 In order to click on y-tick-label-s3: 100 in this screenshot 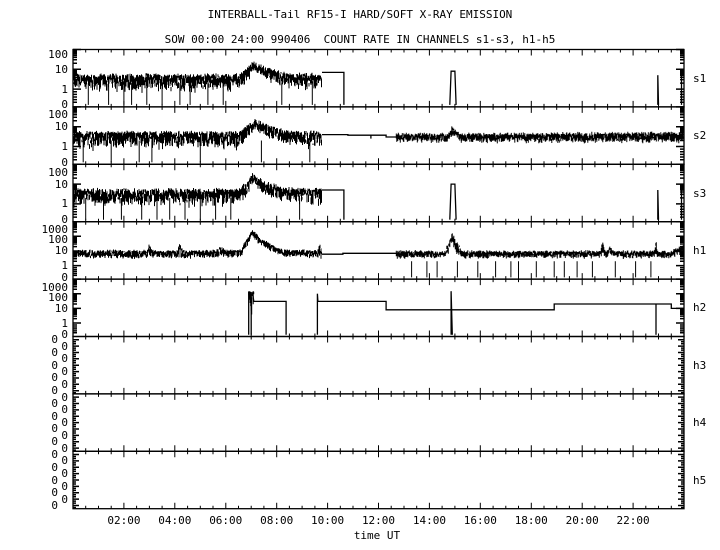, I will do `click(58, 172)`.